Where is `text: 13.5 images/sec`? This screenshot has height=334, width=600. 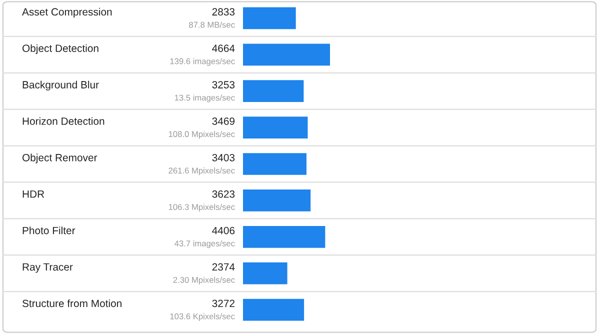 text: 13.5 images/sec is located at coordinates (204, 98).